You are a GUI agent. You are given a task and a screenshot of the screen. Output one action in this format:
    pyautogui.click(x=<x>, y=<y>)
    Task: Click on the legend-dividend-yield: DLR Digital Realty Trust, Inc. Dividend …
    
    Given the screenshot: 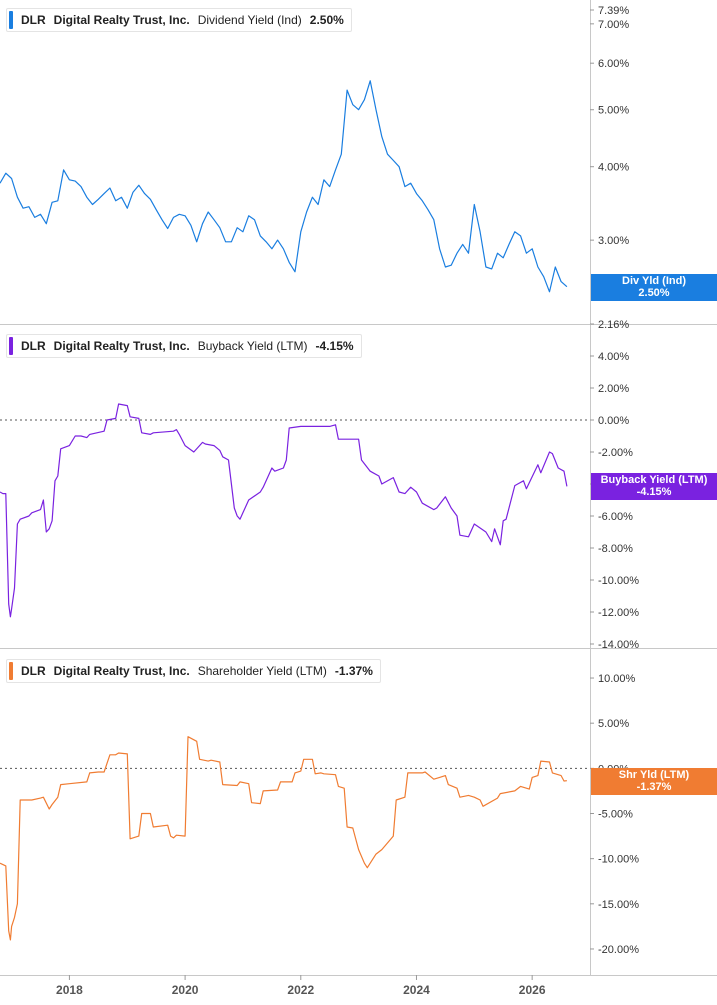 What is the action you would take?
    pyautogui.click(x=179, y=20)
    